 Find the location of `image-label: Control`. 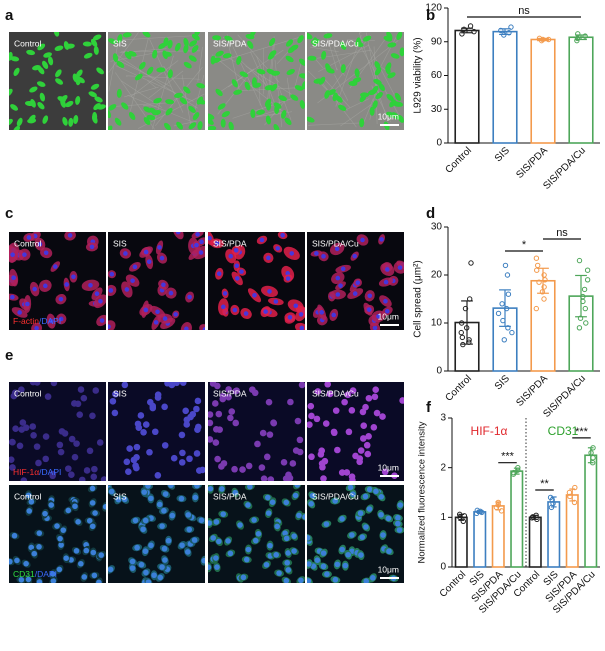

image-label: Control is located at coordinates (28, 496).